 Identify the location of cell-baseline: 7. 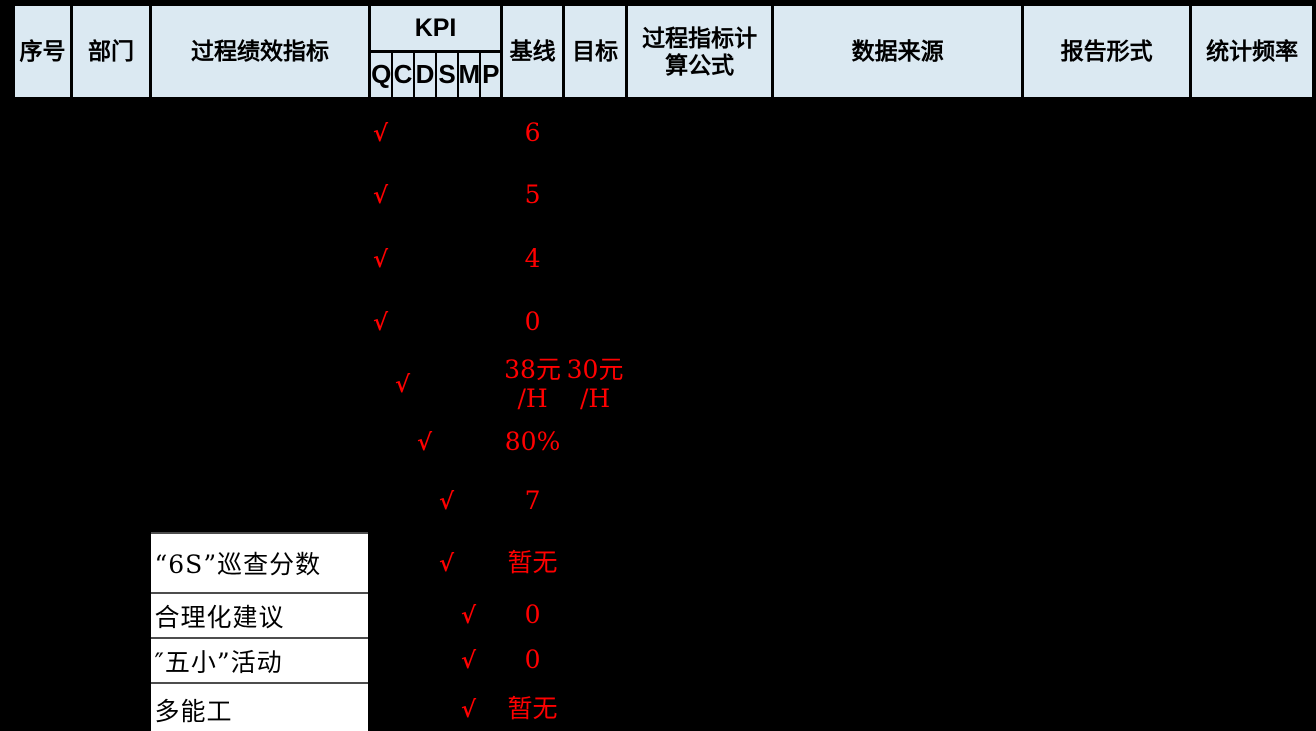
(532, 501).